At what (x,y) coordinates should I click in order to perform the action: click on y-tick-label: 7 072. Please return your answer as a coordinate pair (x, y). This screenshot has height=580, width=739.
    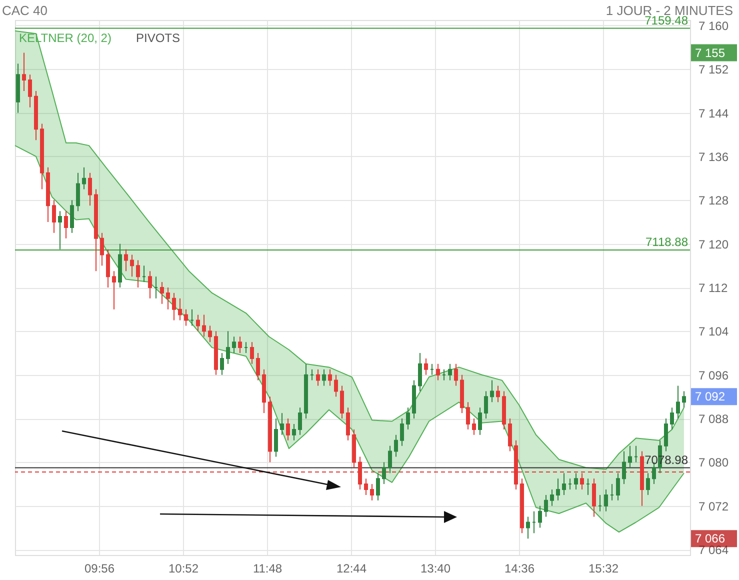
    Looking at the image, I should click on (713, 506).